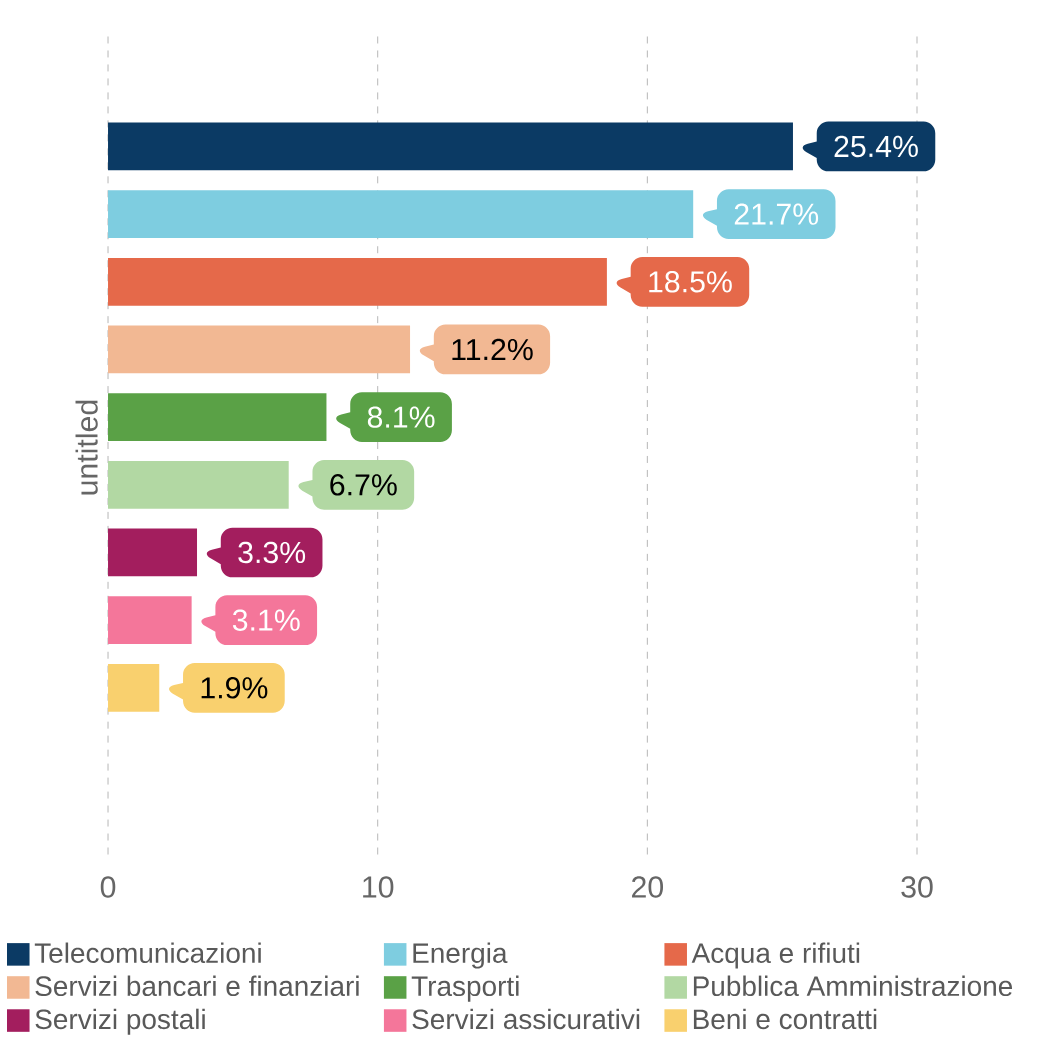 The width and height of the screenshot is (1043, 1042). Describe the element at coordinates (272, 552) in the screenshot. I see `data-label: 3.3%` at that location.